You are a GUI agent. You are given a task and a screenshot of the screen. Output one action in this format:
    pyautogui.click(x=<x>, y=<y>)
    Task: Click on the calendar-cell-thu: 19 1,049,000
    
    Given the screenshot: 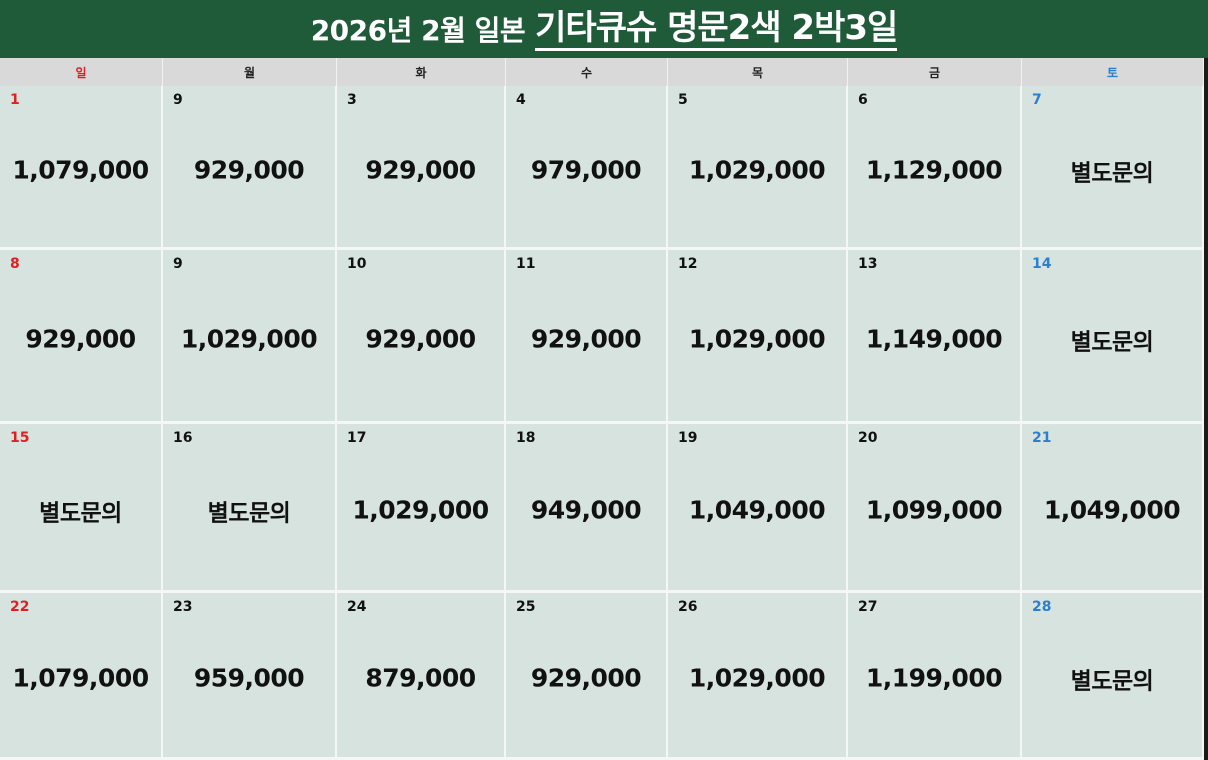 What is the action you would take?
    pyautogui.click(x=758, y=508)
    